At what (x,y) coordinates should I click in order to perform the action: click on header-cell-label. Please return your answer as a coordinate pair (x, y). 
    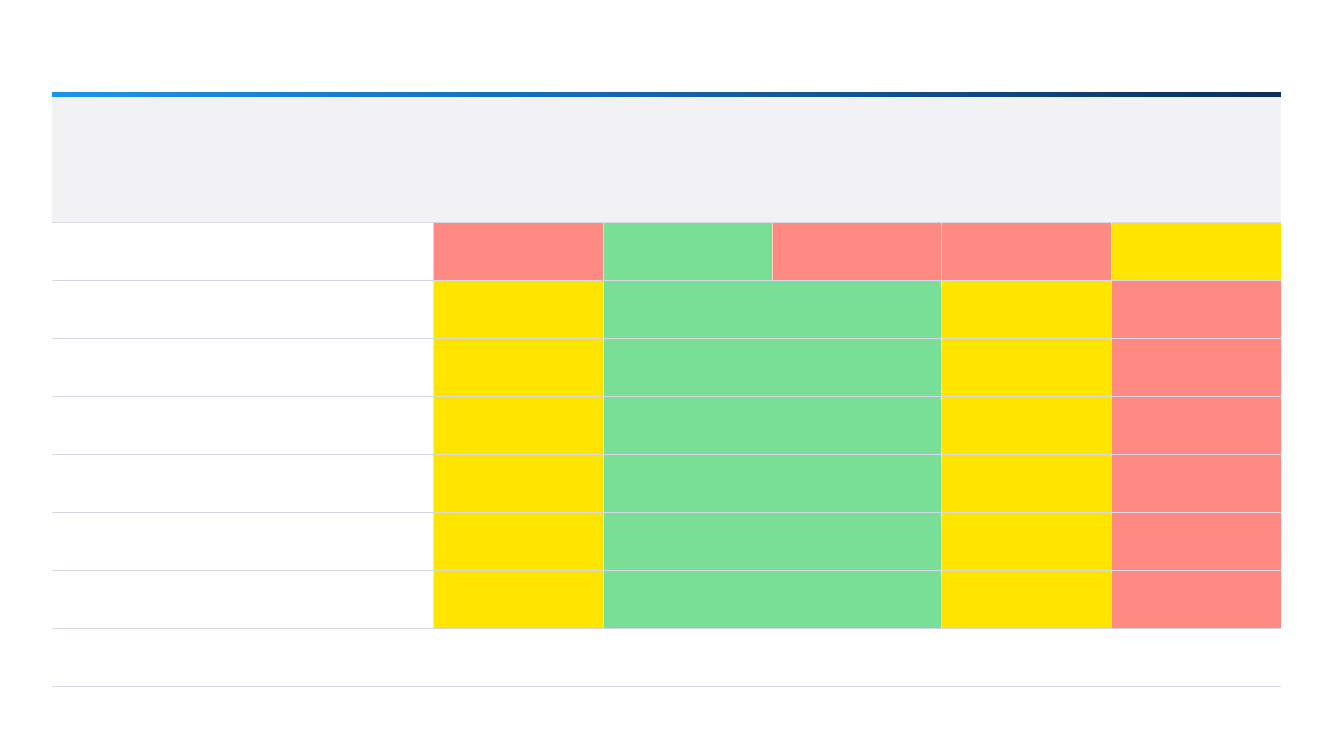
    Looking at the image, I should click on (242, 159).